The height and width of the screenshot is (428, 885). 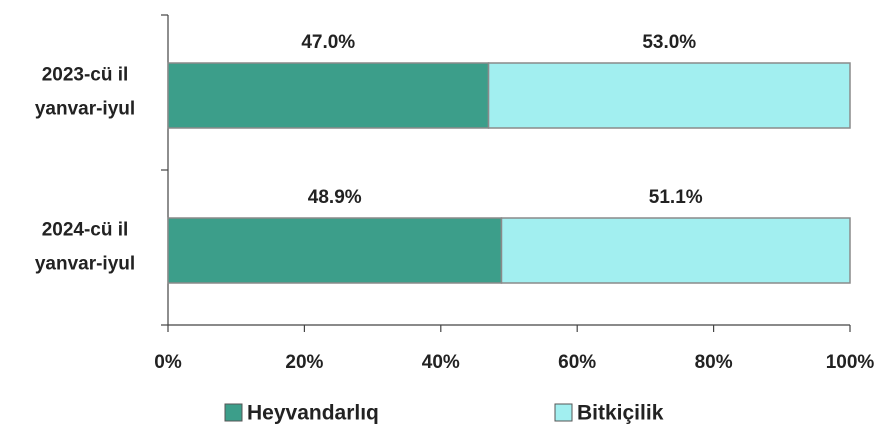 What do you see at coordinates (577, 362) in the screenshot?
I see `x-tick-label: 60%` at bounding box center [577, 362].